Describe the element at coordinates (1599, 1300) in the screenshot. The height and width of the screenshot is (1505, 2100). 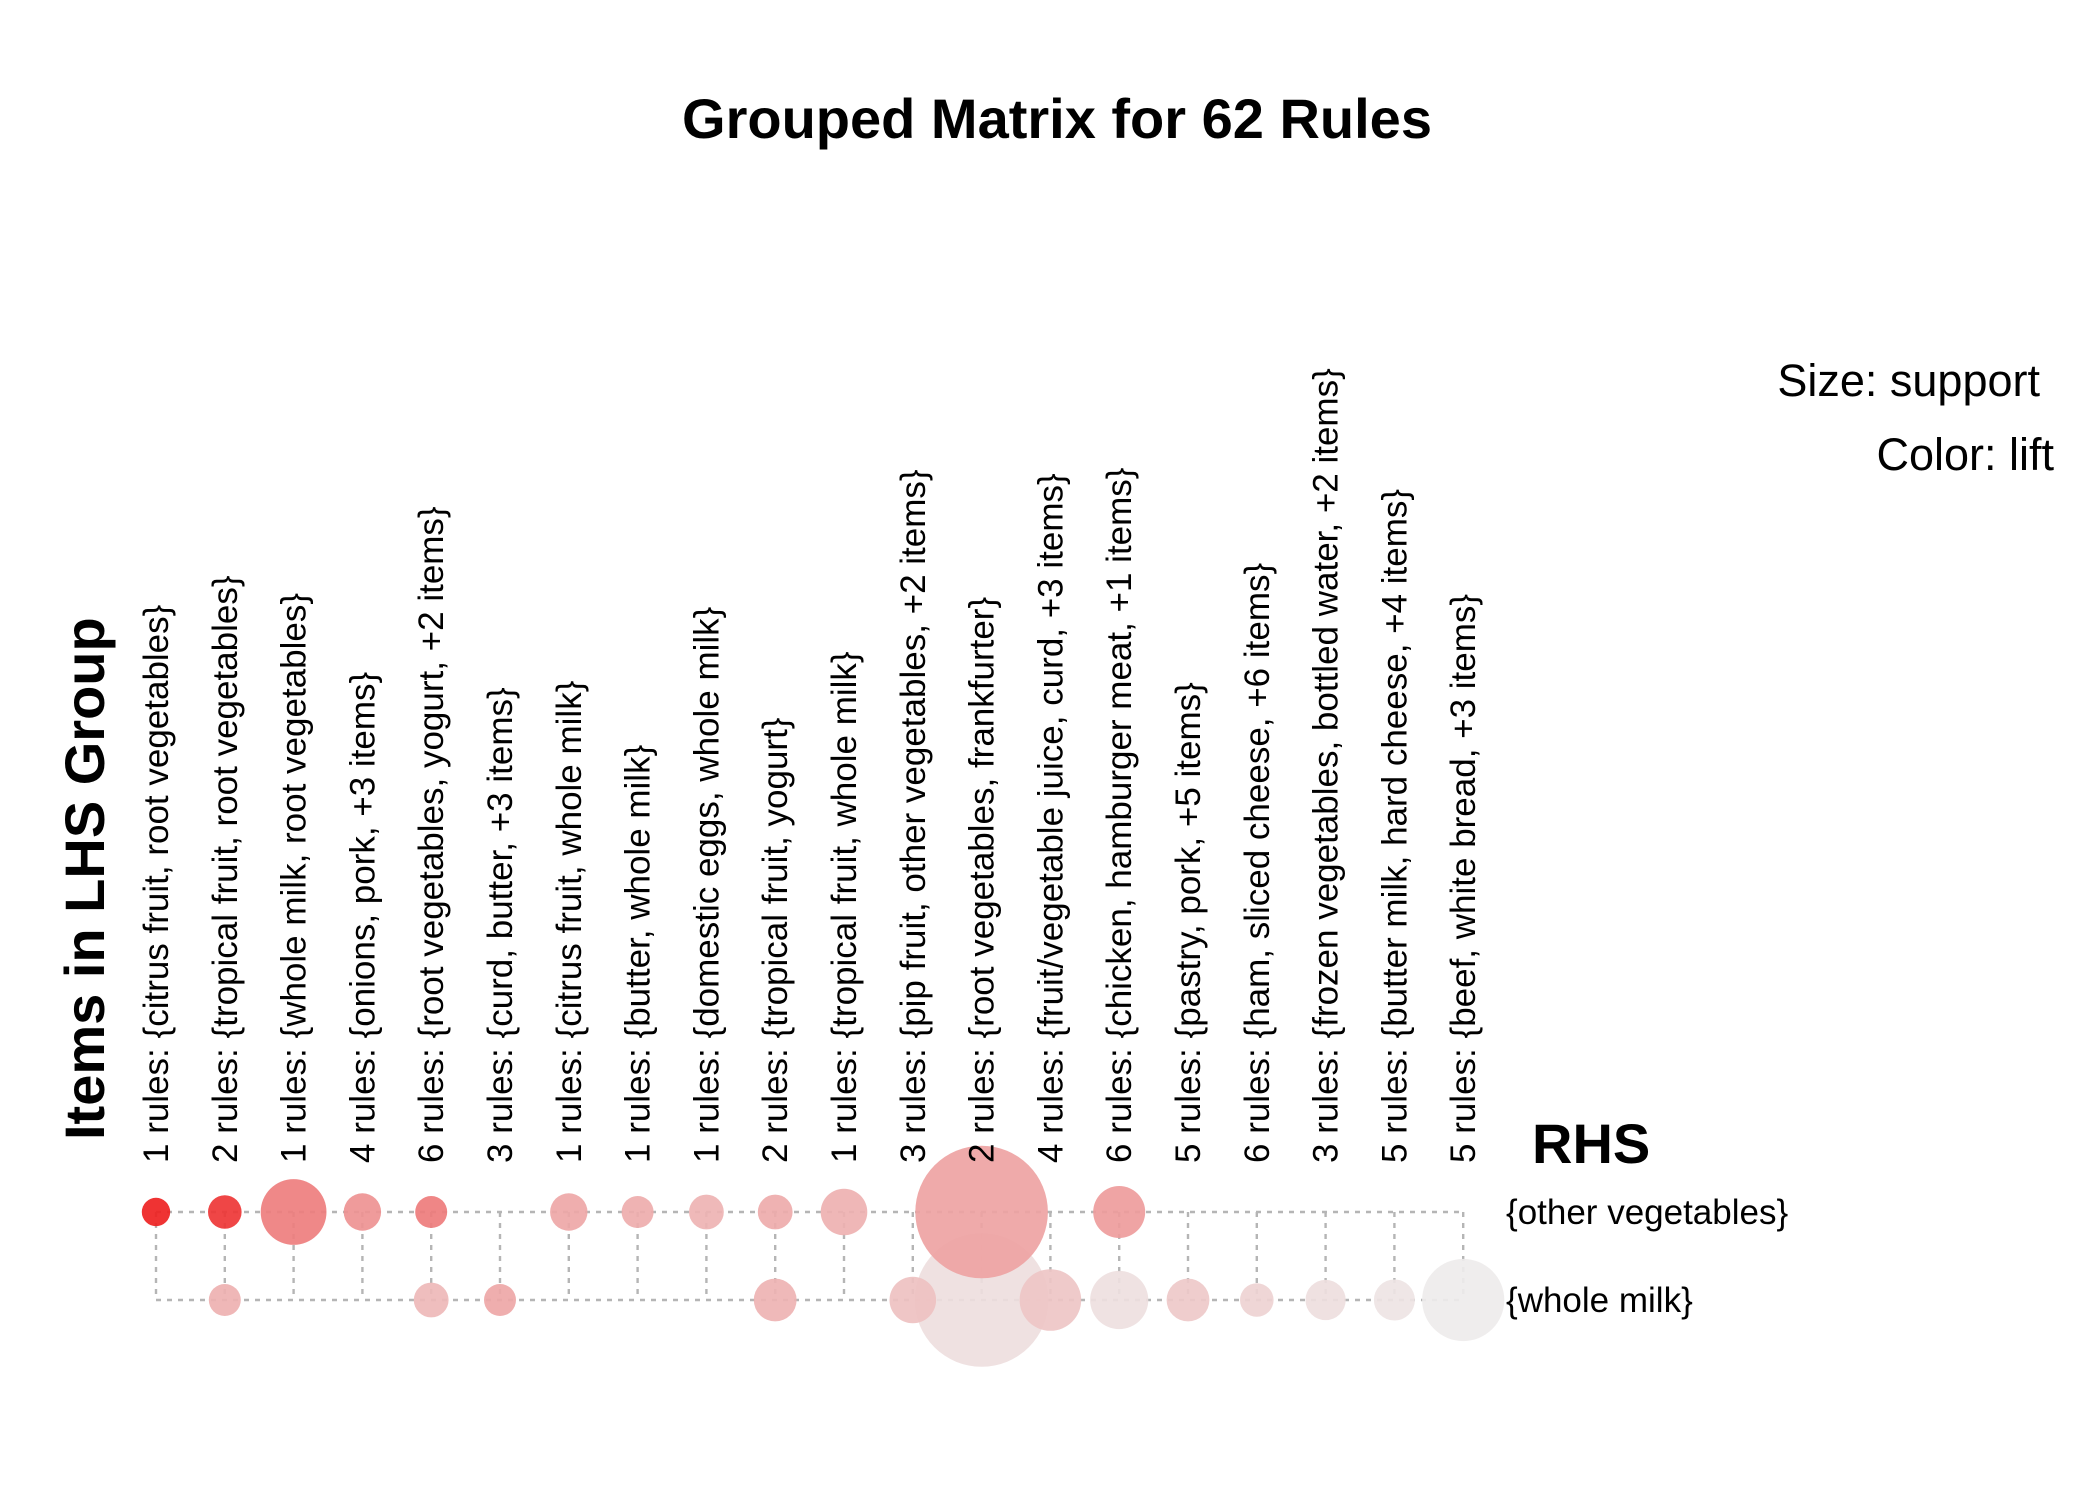
I see `rhs-item-label: {whole milk}` at that location.